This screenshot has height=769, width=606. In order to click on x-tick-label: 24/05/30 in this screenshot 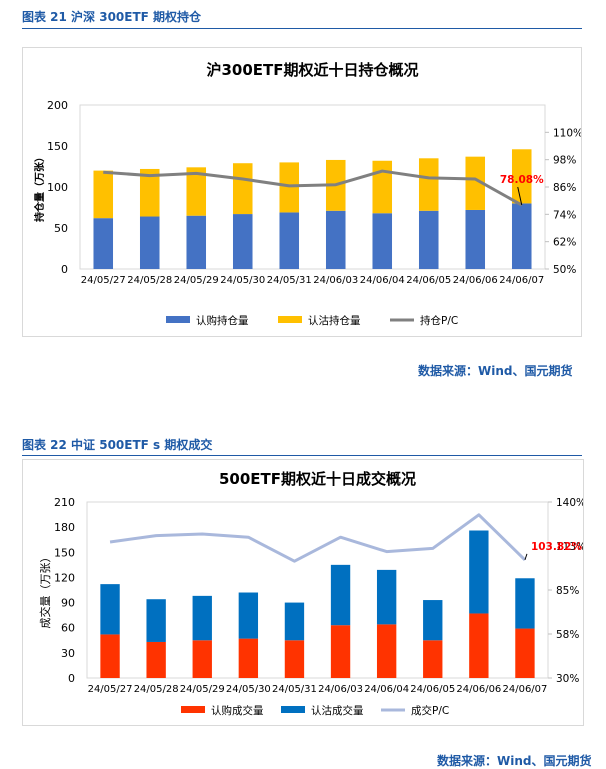, I will do `click(248, 689)`.